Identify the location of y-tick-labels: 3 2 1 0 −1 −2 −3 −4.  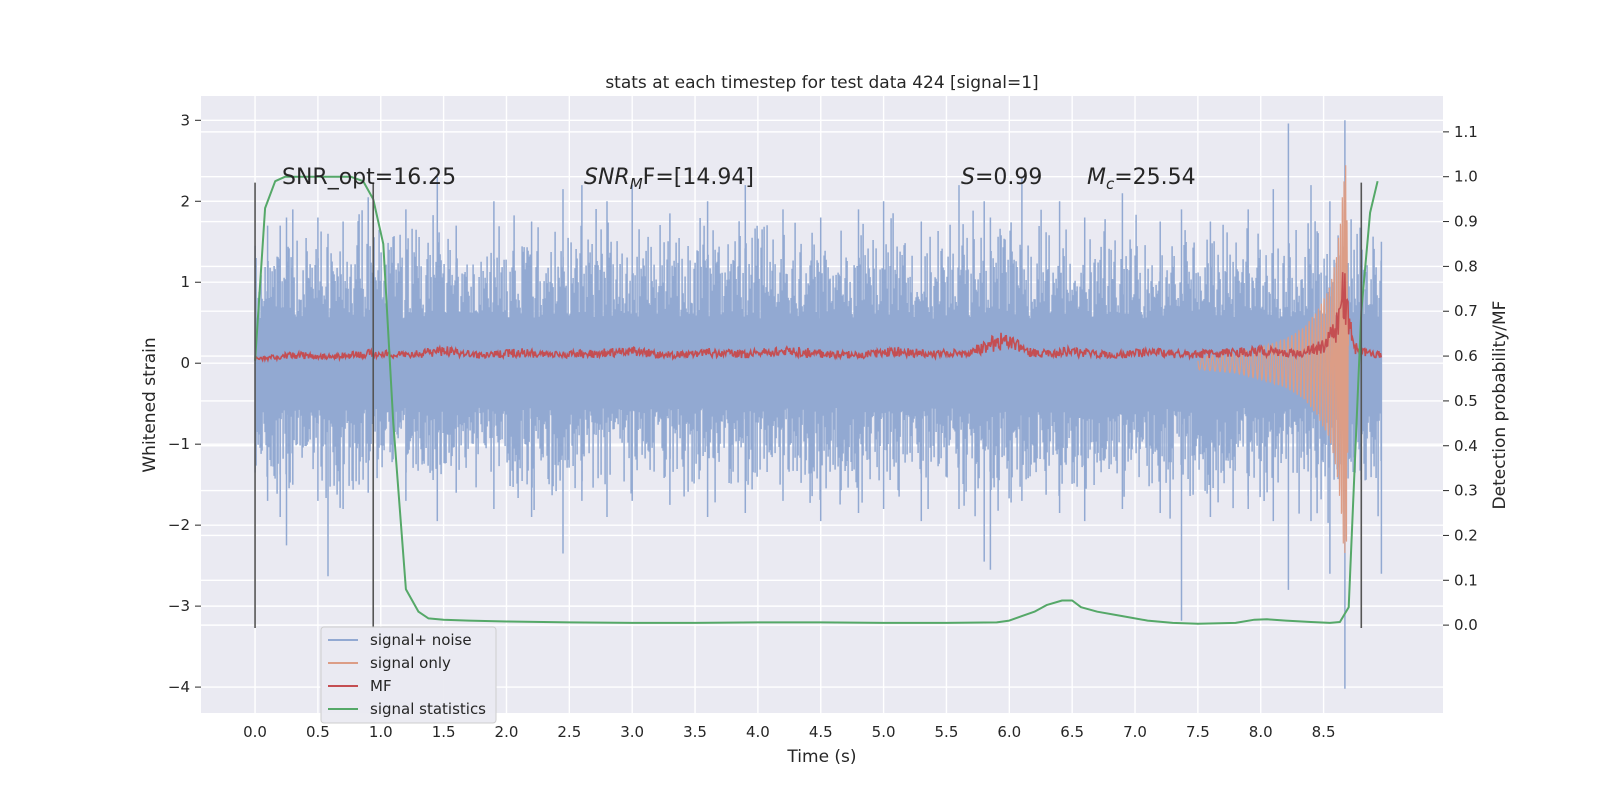
(184, 403).